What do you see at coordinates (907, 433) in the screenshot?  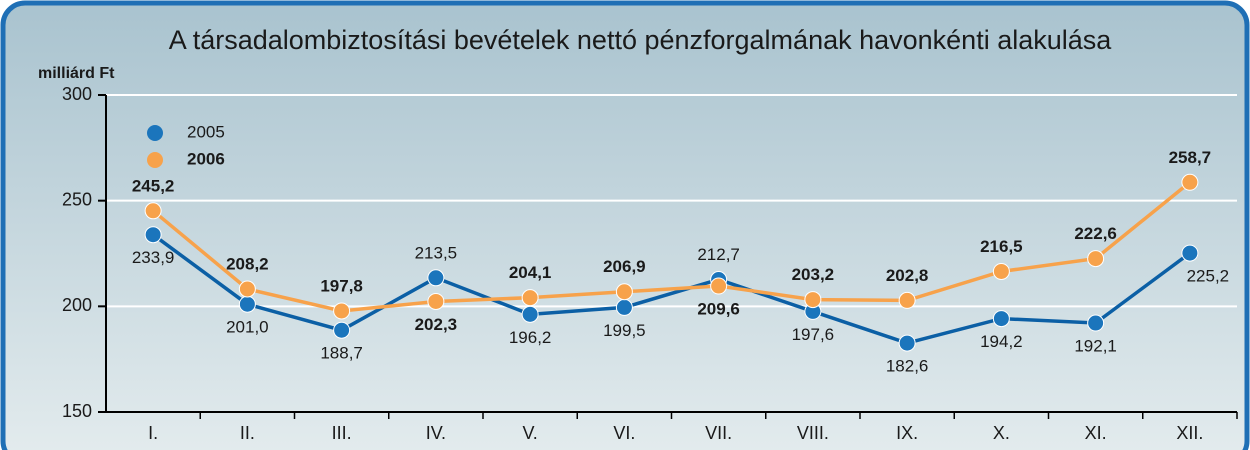 I see `x-tick-label: IX.` at bounding box center [907, 433].